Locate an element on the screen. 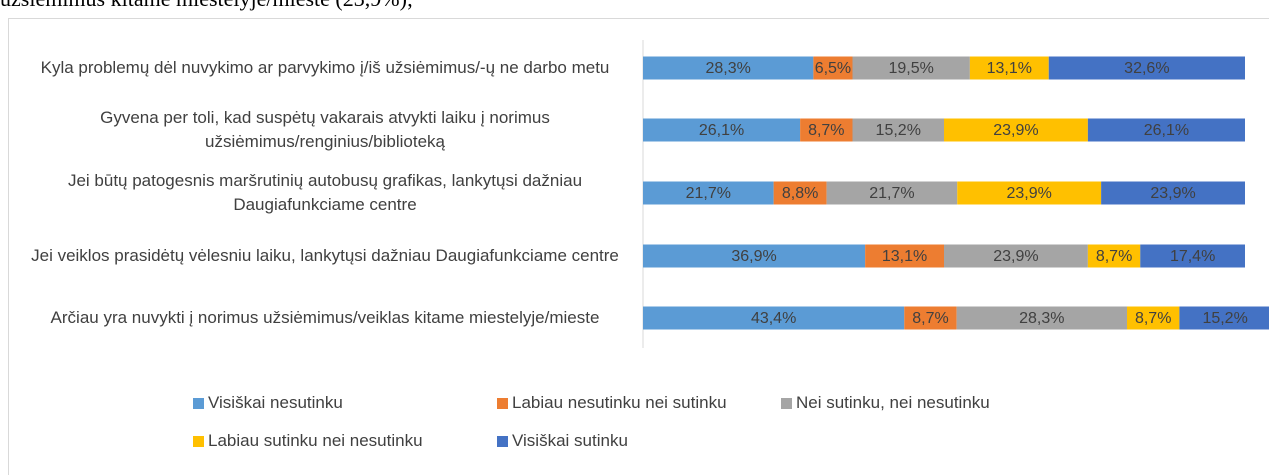 This screenshot has width=1269, height=475. data-label: 6,5% is located at coordinates (833, 68).